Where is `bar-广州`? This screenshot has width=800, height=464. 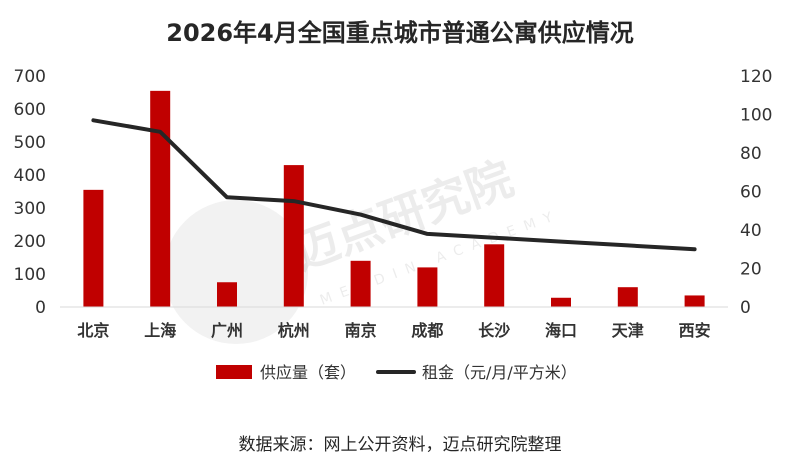 bar-广州 is located at coordinates (227, 294).